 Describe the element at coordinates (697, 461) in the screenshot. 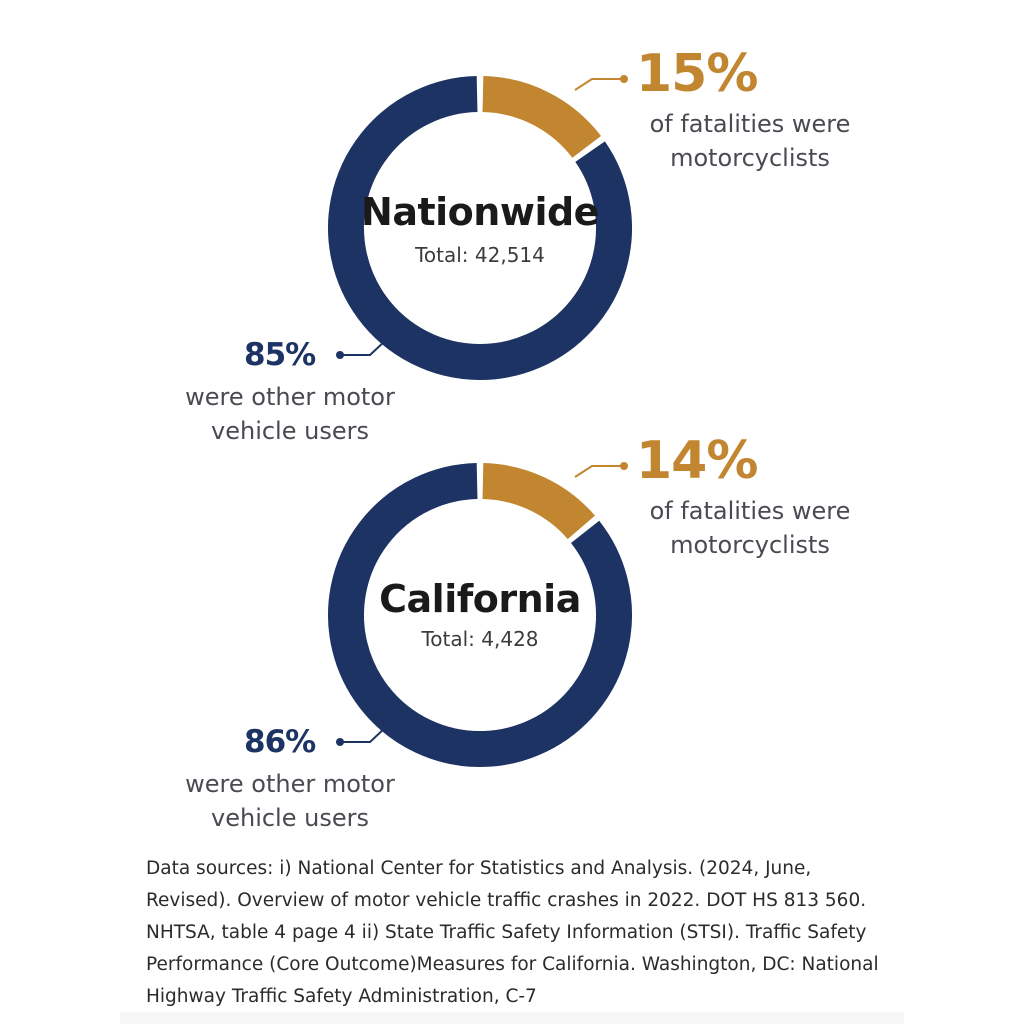

I see `motorcyclist-percent-label: 14%` at that location.